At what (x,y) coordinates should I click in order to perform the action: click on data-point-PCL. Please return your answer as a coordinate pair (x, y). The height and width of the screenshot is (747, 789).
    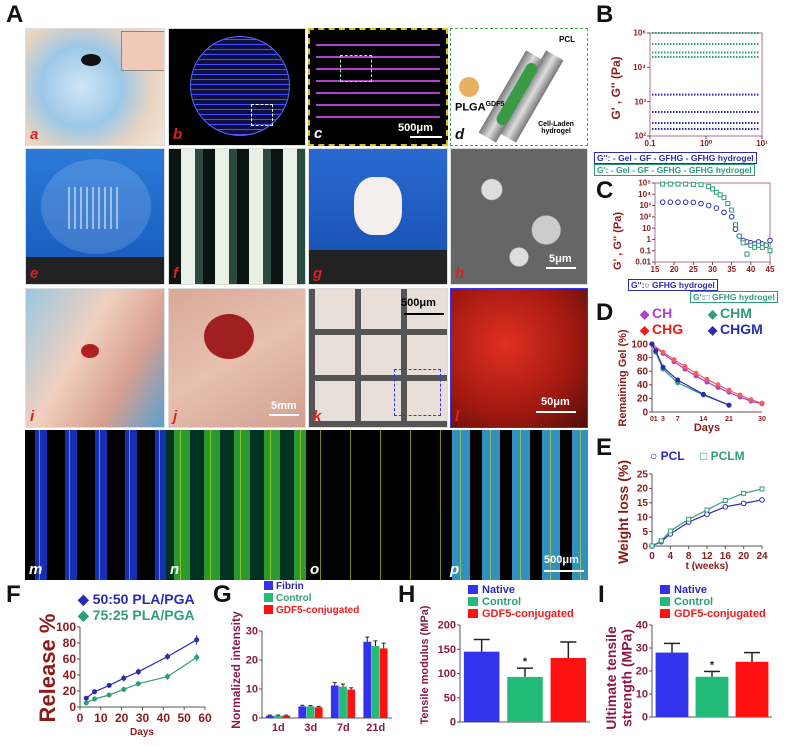
    Looking at the image, I should click on (707, 514).